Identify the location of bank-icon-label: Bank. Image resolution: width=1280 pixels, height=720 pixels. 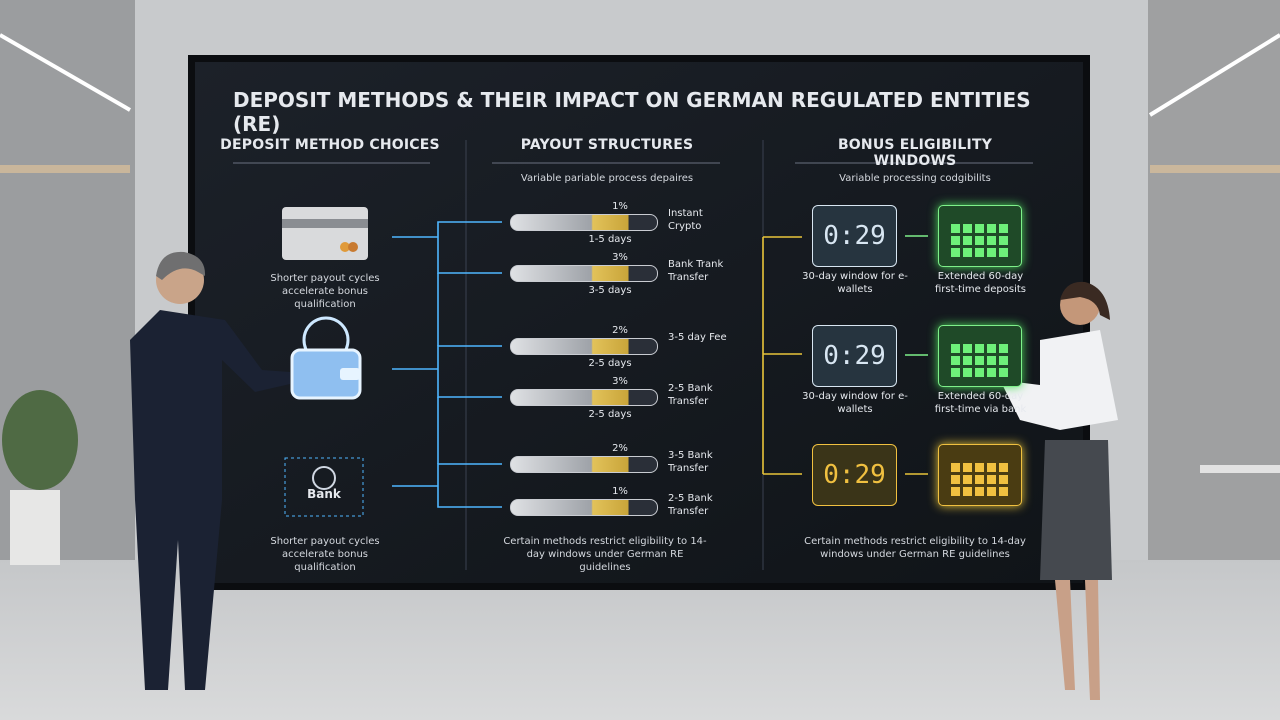
(324, 494).